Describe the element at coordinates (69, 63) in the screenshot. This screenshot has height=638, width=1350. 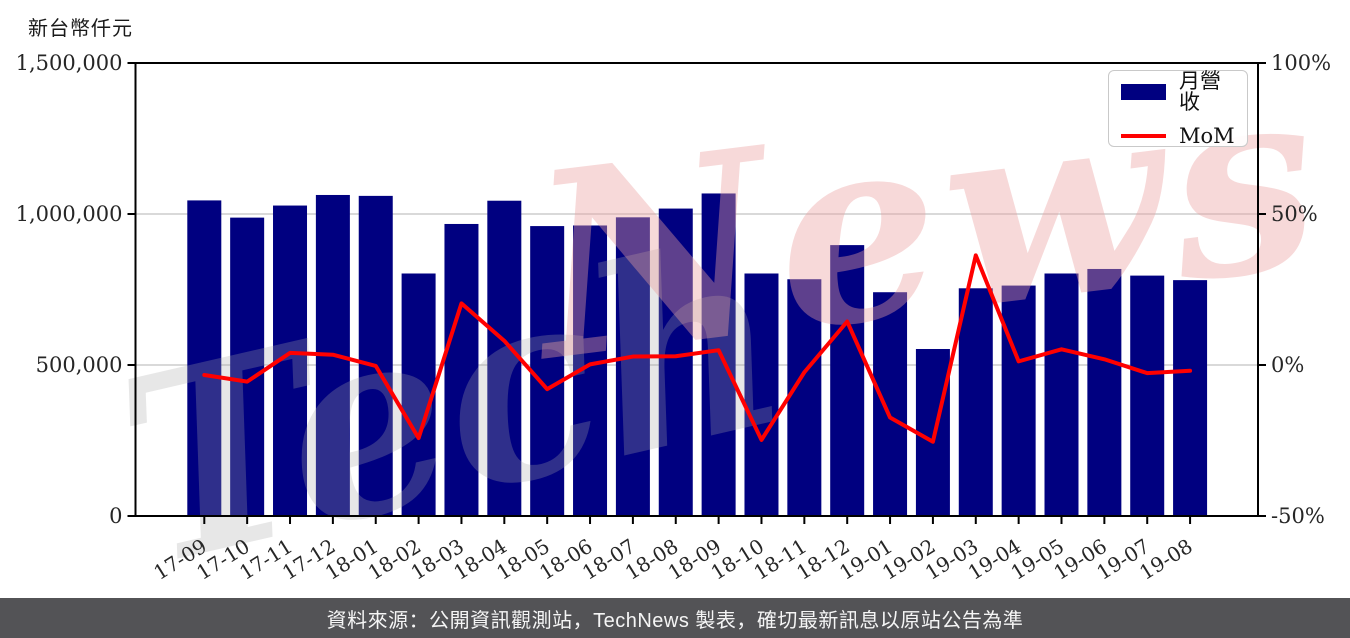
I see `left-tick-label: 1,500,000` at that location.